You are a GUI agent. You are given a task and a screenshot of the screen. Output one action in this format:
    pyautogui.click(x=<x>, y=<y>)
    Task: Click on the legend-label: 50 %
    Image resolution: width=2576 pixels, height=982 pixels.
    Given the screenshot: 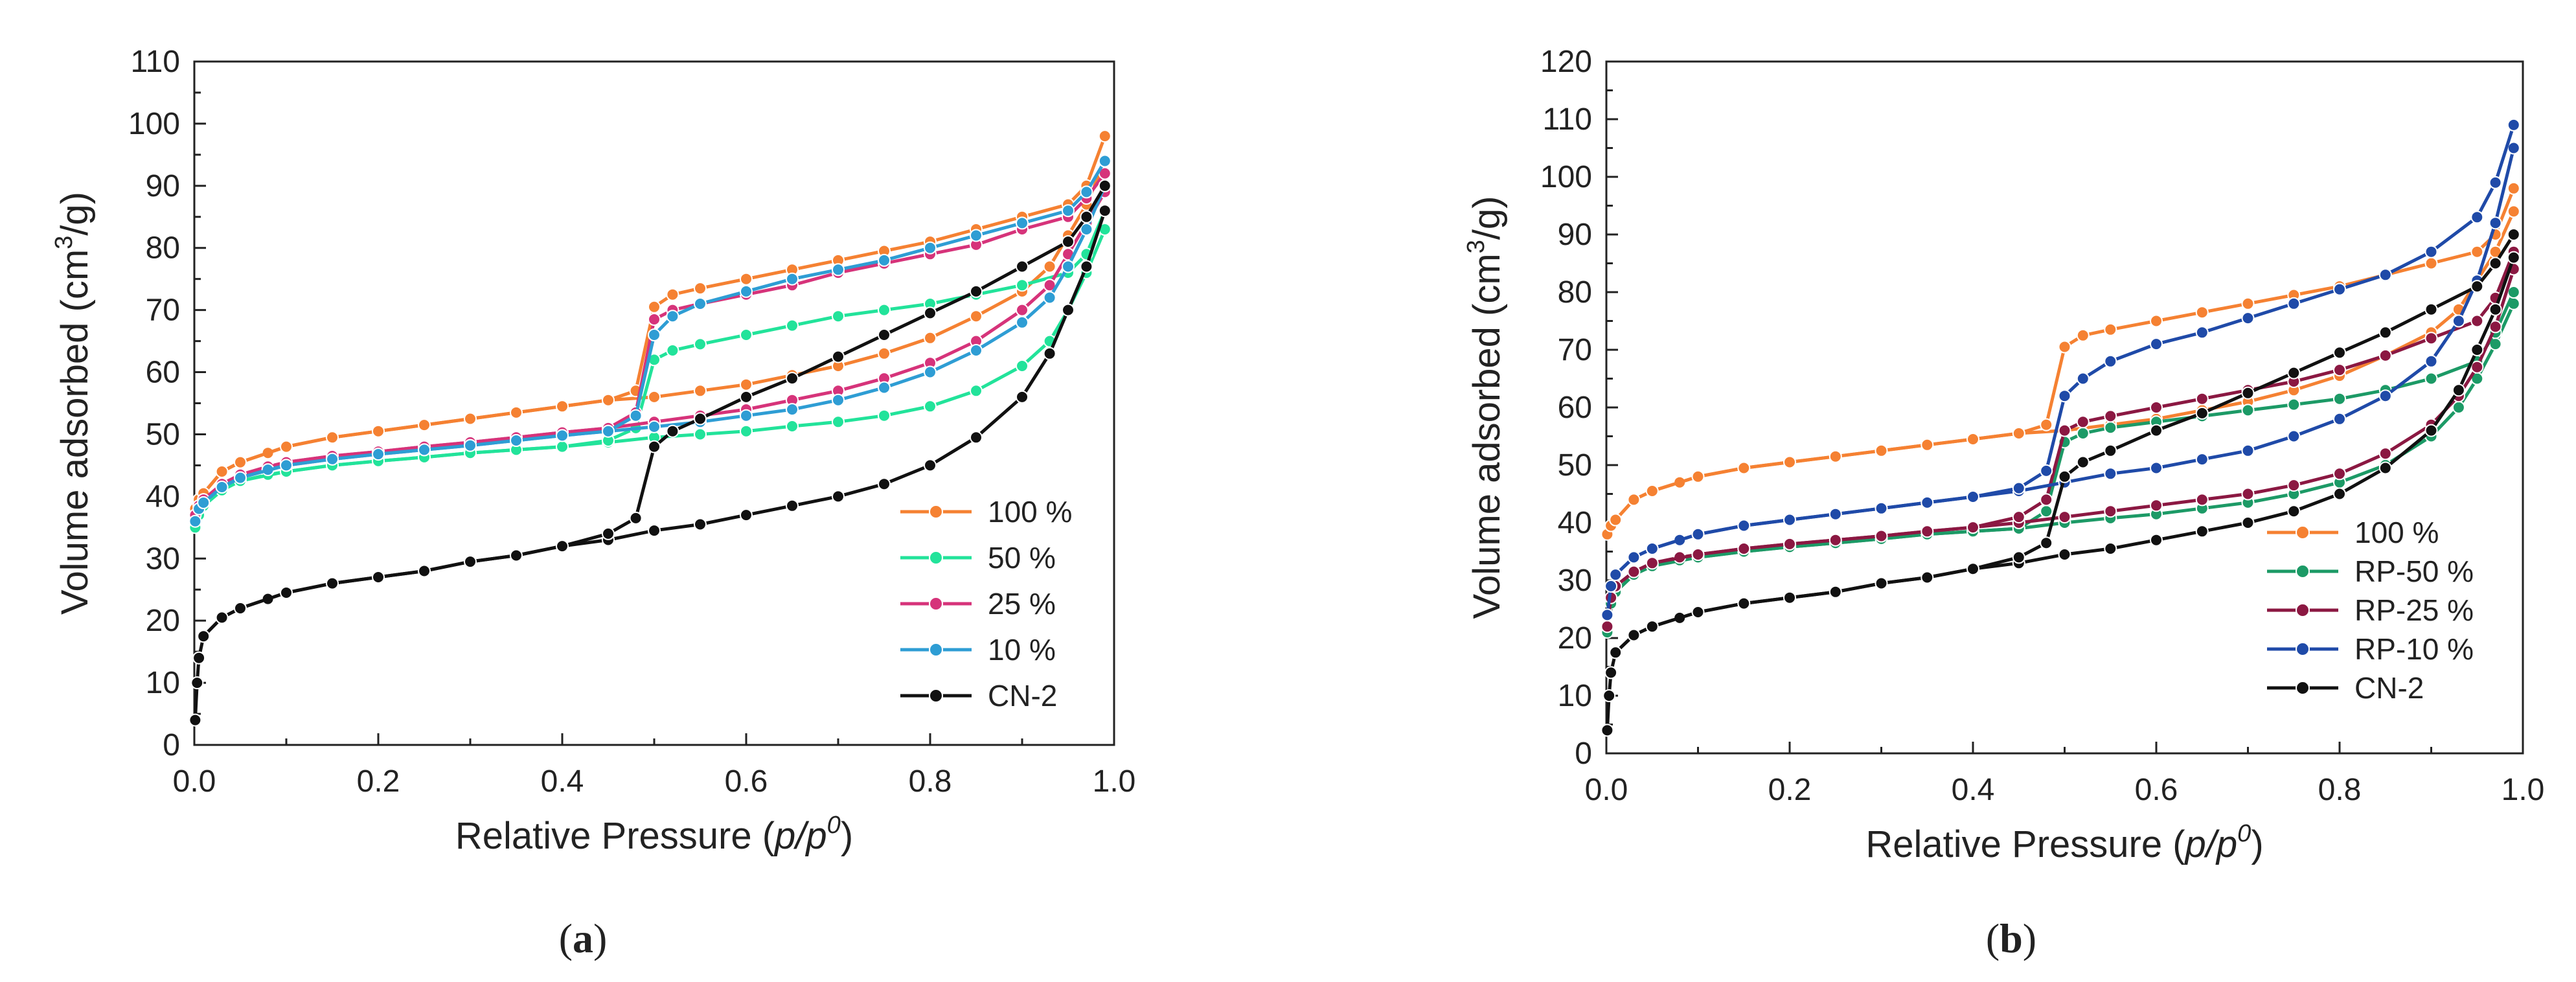 What is the action you would take?
    pyautogui.click(x=1022, y=558)
    